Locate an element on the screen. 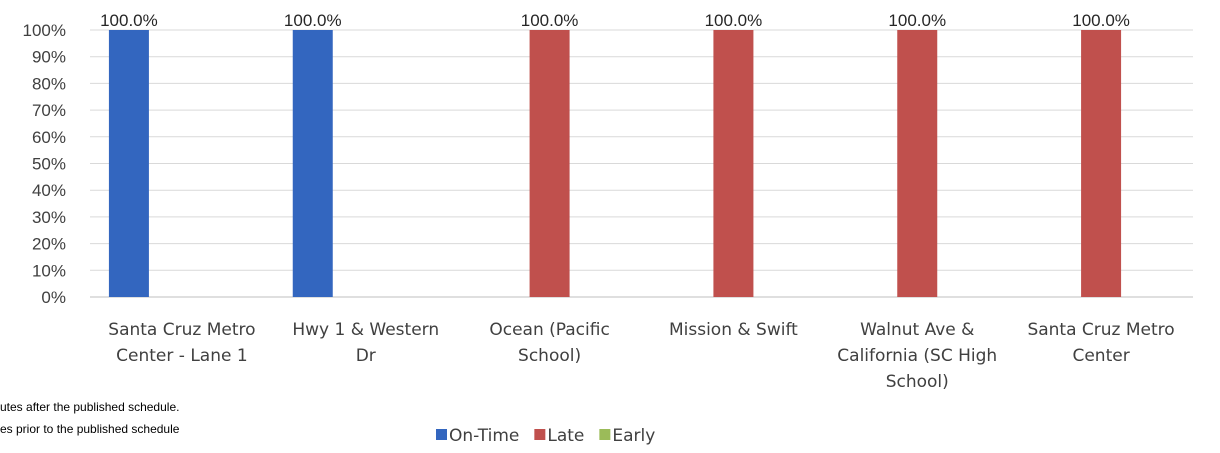 Image resolution: width=1220 pixels, height=453 pixels. legend-swatch-on-time is located at coordinates (441, 434).